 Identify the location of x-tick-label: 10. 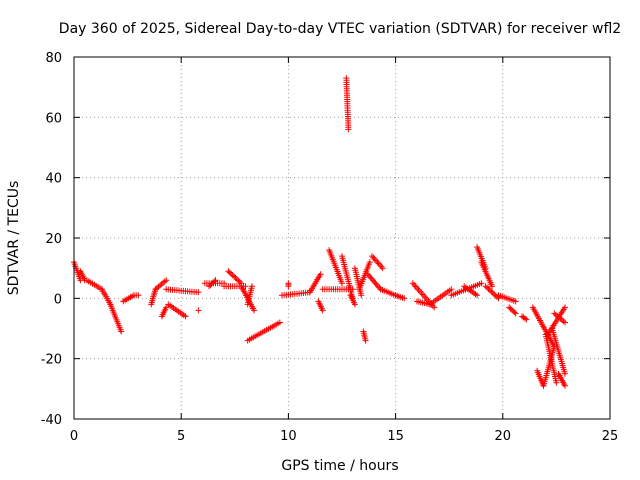
(288, 436).